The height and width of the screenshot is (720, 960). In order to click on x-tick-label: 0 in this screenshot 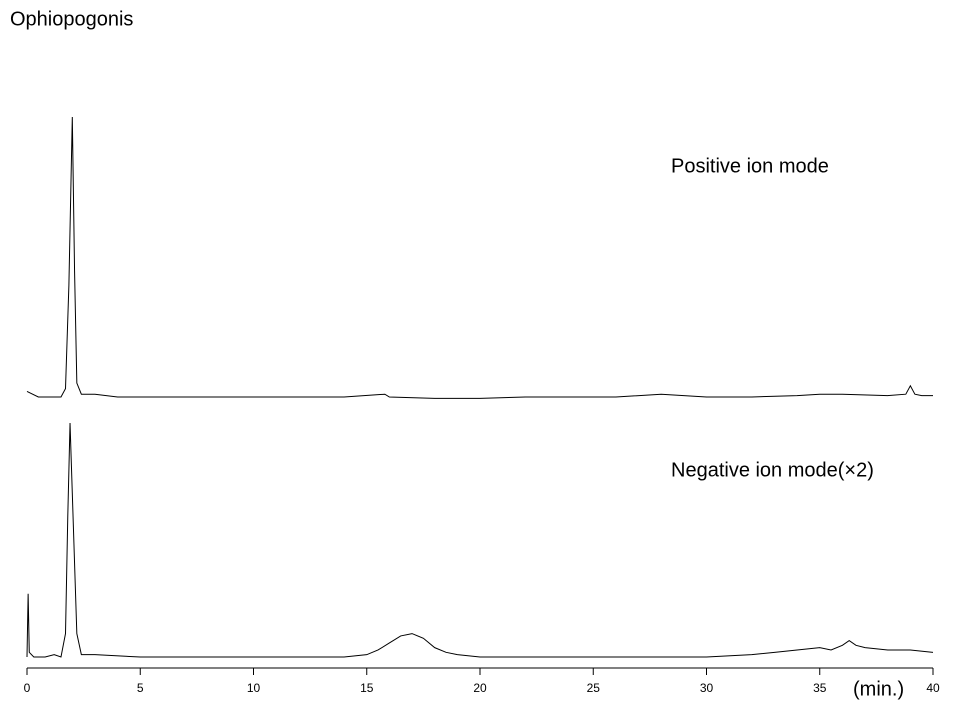, I will do `click(27, 688)`.